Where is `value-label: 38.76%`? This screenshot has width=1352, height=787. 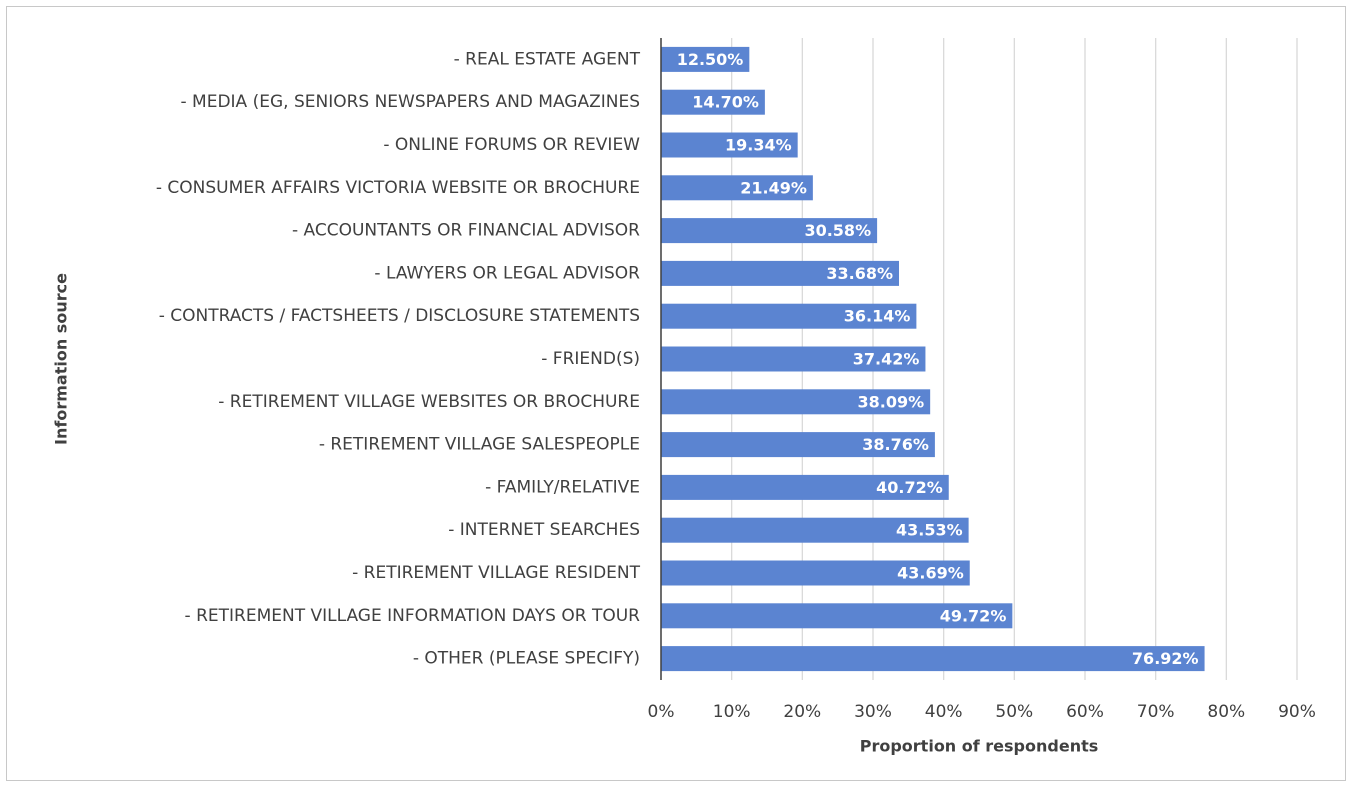
value-label: 38.76% is located at coordinates (895, 444).